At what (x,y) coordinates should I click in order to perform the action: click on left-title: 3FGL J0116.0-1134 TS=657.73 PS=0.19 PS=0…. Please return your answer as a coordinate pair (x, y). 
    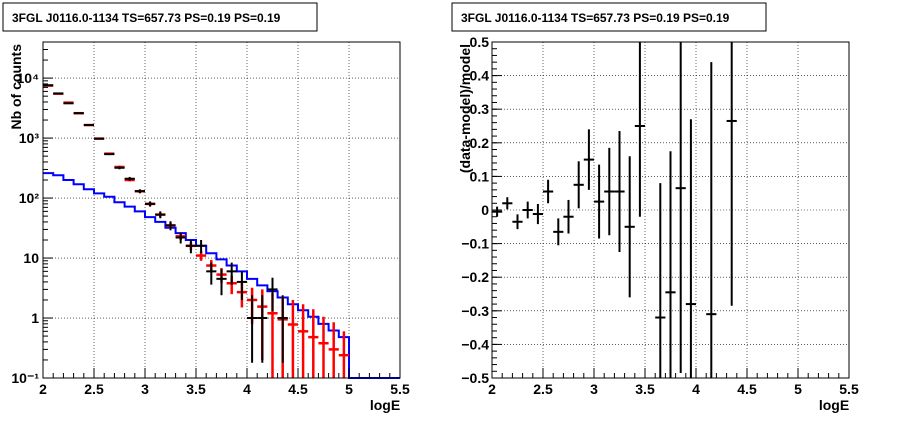
    Looking at the image, I should click on (146, 18).